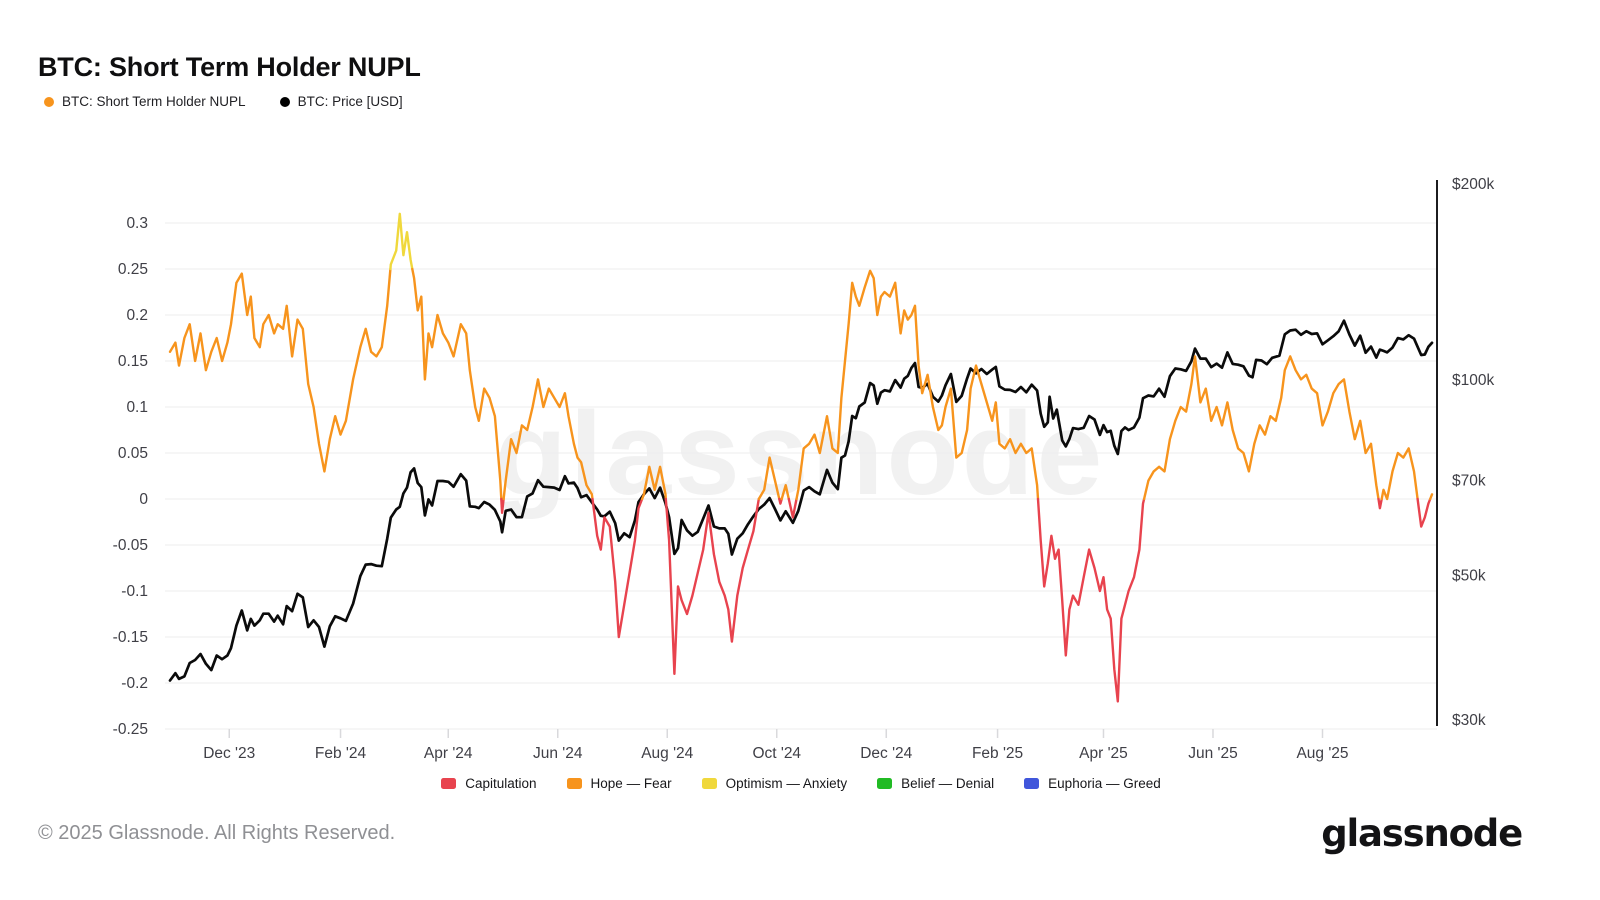  What do you see at coordinates (1473, 184) in the screenshot?
I see `right-axis-tick-label: $200k` at bounding box center [1473, 184].